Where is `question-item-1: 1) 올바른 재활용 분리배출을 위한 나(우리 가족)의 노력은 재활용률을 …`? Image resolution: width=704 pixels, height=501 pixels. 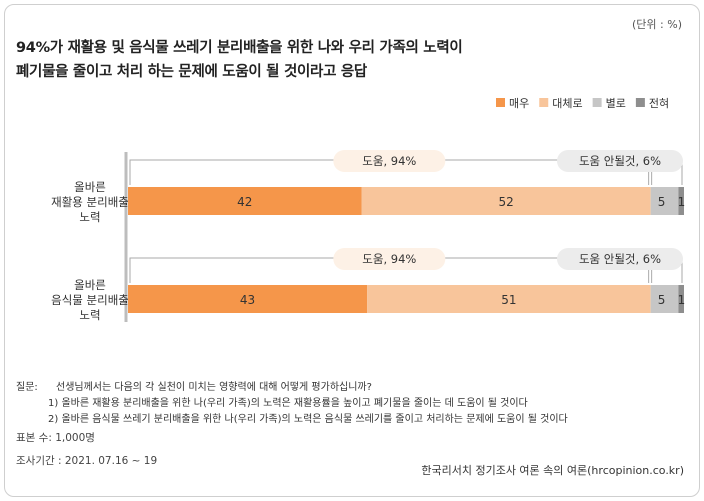
question-item-1: 1) 올바른 재활용 분리배출을 위한 나(우리 가족)의 노력은 재활용률을 … is located at coordinates (288, 403).